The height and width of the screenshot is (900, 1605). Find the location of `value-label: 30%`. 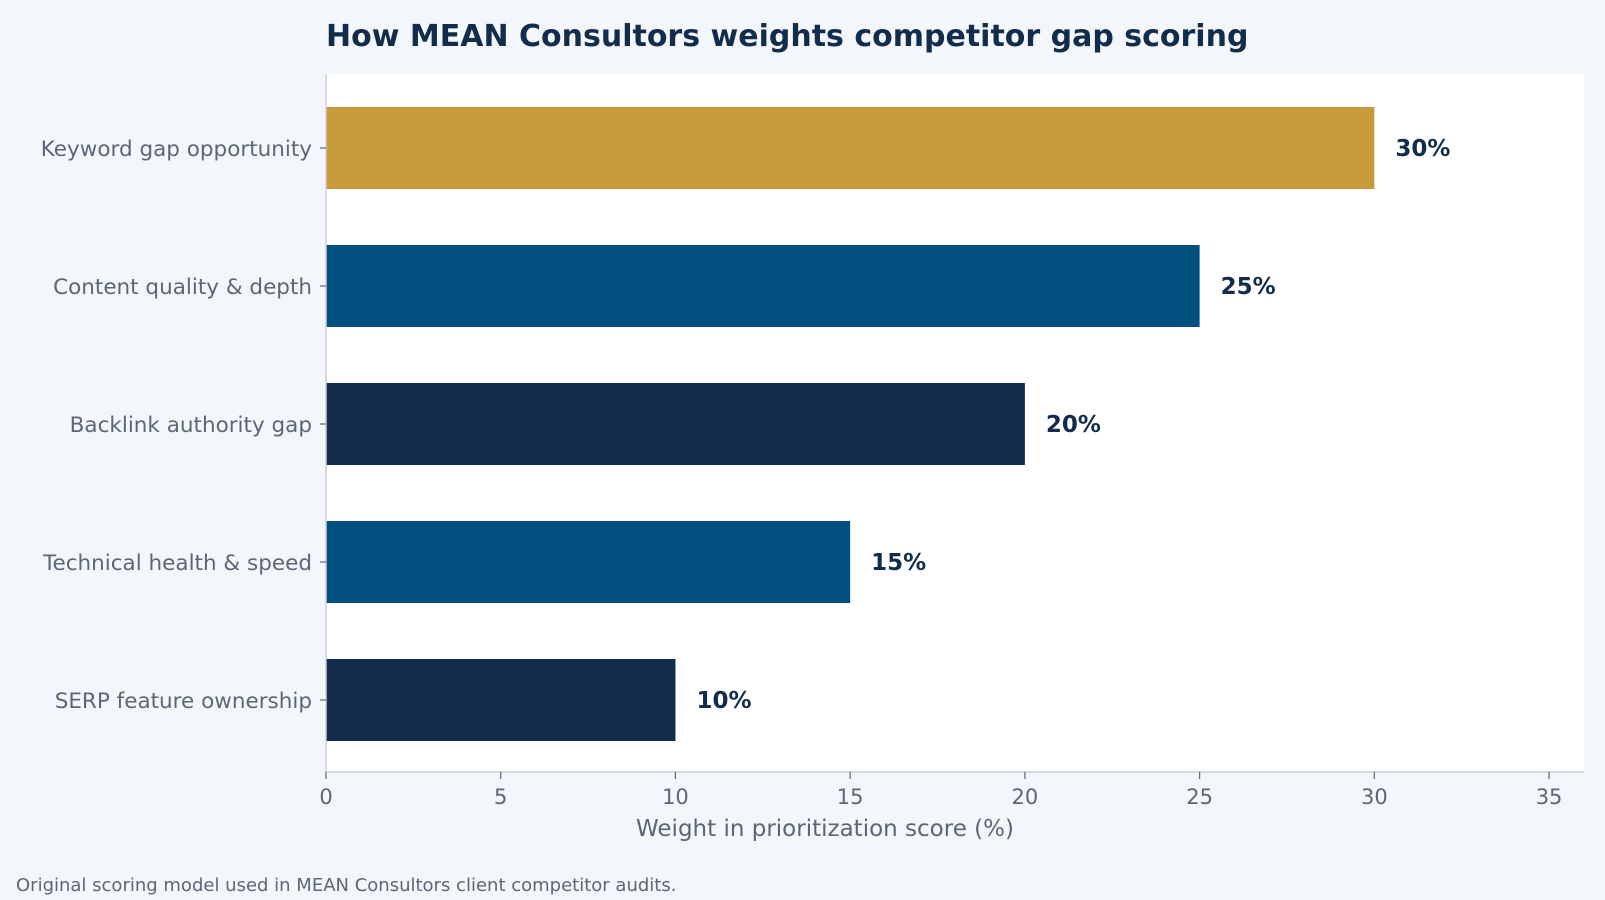

value-label: 30% is located at coordinates (1422, 149).